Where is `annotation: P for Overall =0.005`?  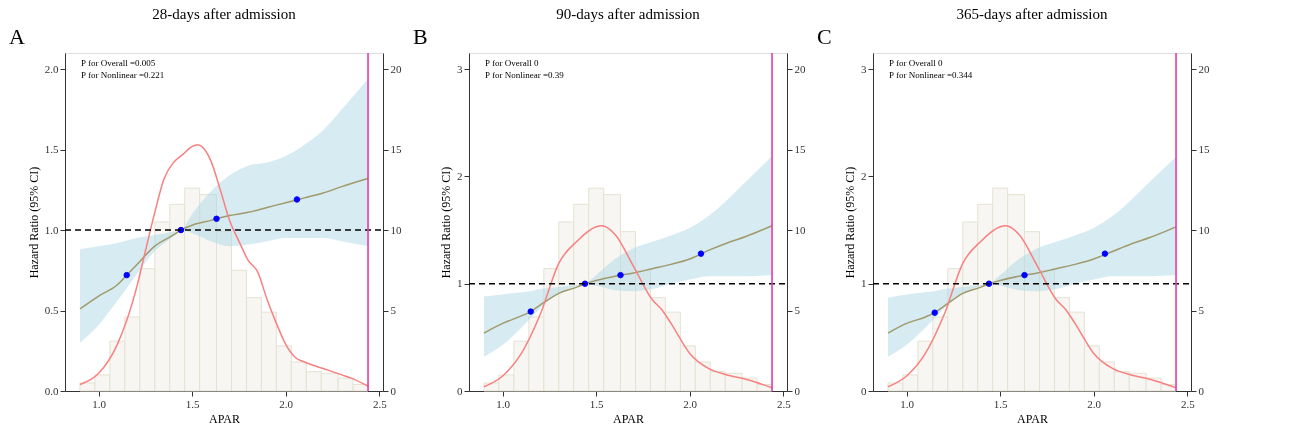
annotation: P for Overall =0.005 is located at coordinates (118, 63).